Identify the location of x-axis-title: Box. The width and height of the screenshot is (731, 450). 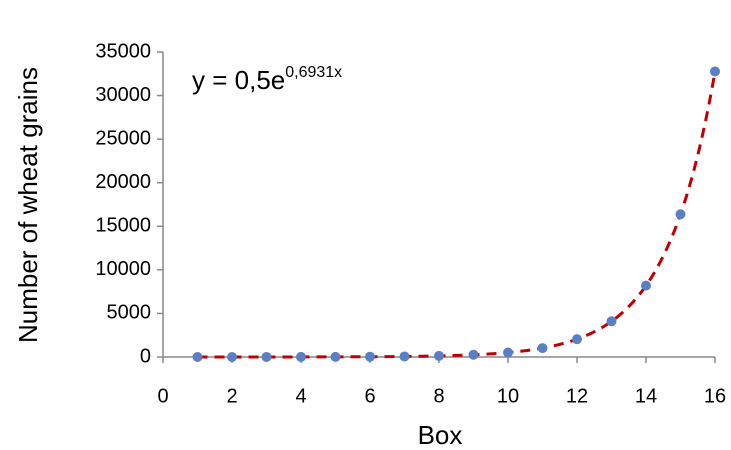
(440, 435).